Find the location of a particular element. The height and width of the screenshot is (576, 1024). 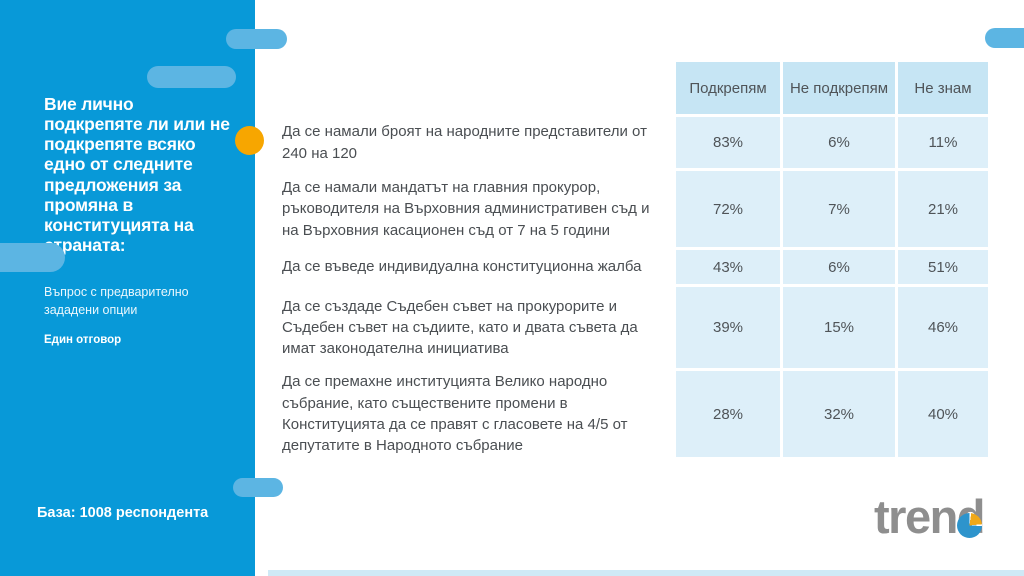

row-value-not-support: 7% is located at coordinates (839, 209).